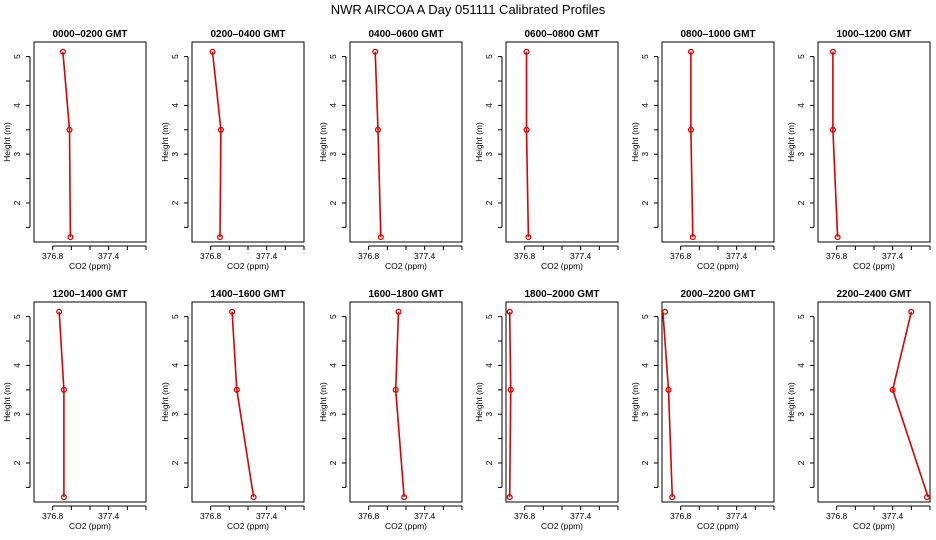 The width and height of the screenshot is (936, 540). I want to click on panel-title: 2200–2400 GMT, so click(873, 294).